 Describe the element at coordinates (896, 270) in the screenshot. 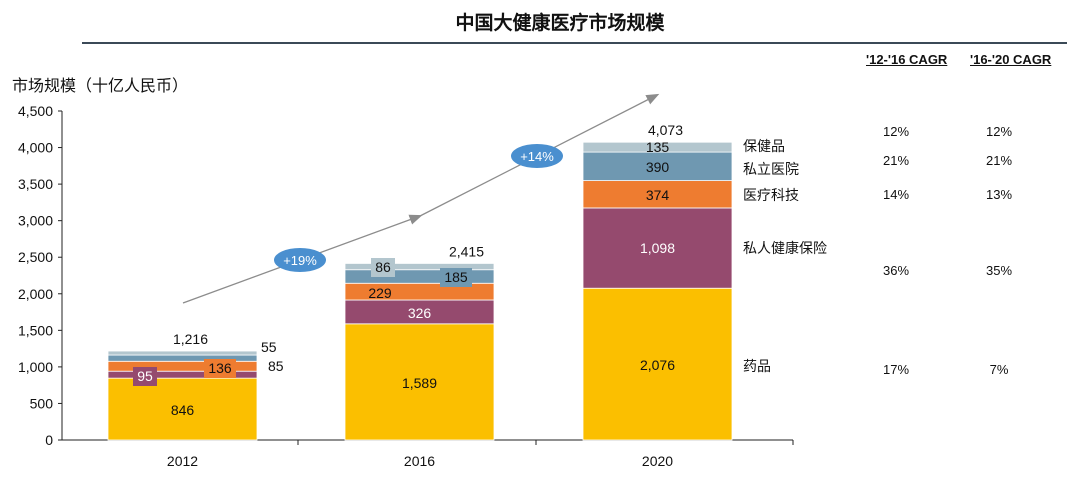

I see `cagr-value-2012-2016: 36%` at that location.